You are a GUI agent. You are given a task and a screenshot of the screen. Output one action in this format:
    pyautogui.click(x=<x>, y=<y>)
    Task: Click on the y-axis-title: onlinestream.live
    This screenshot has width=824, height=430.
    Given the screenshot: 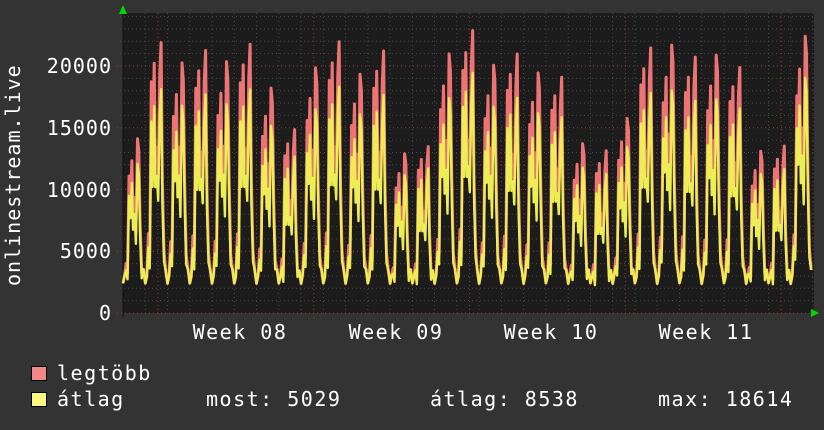 What is the action you would take?
    pyautogui.click(x=13, y=175)
    